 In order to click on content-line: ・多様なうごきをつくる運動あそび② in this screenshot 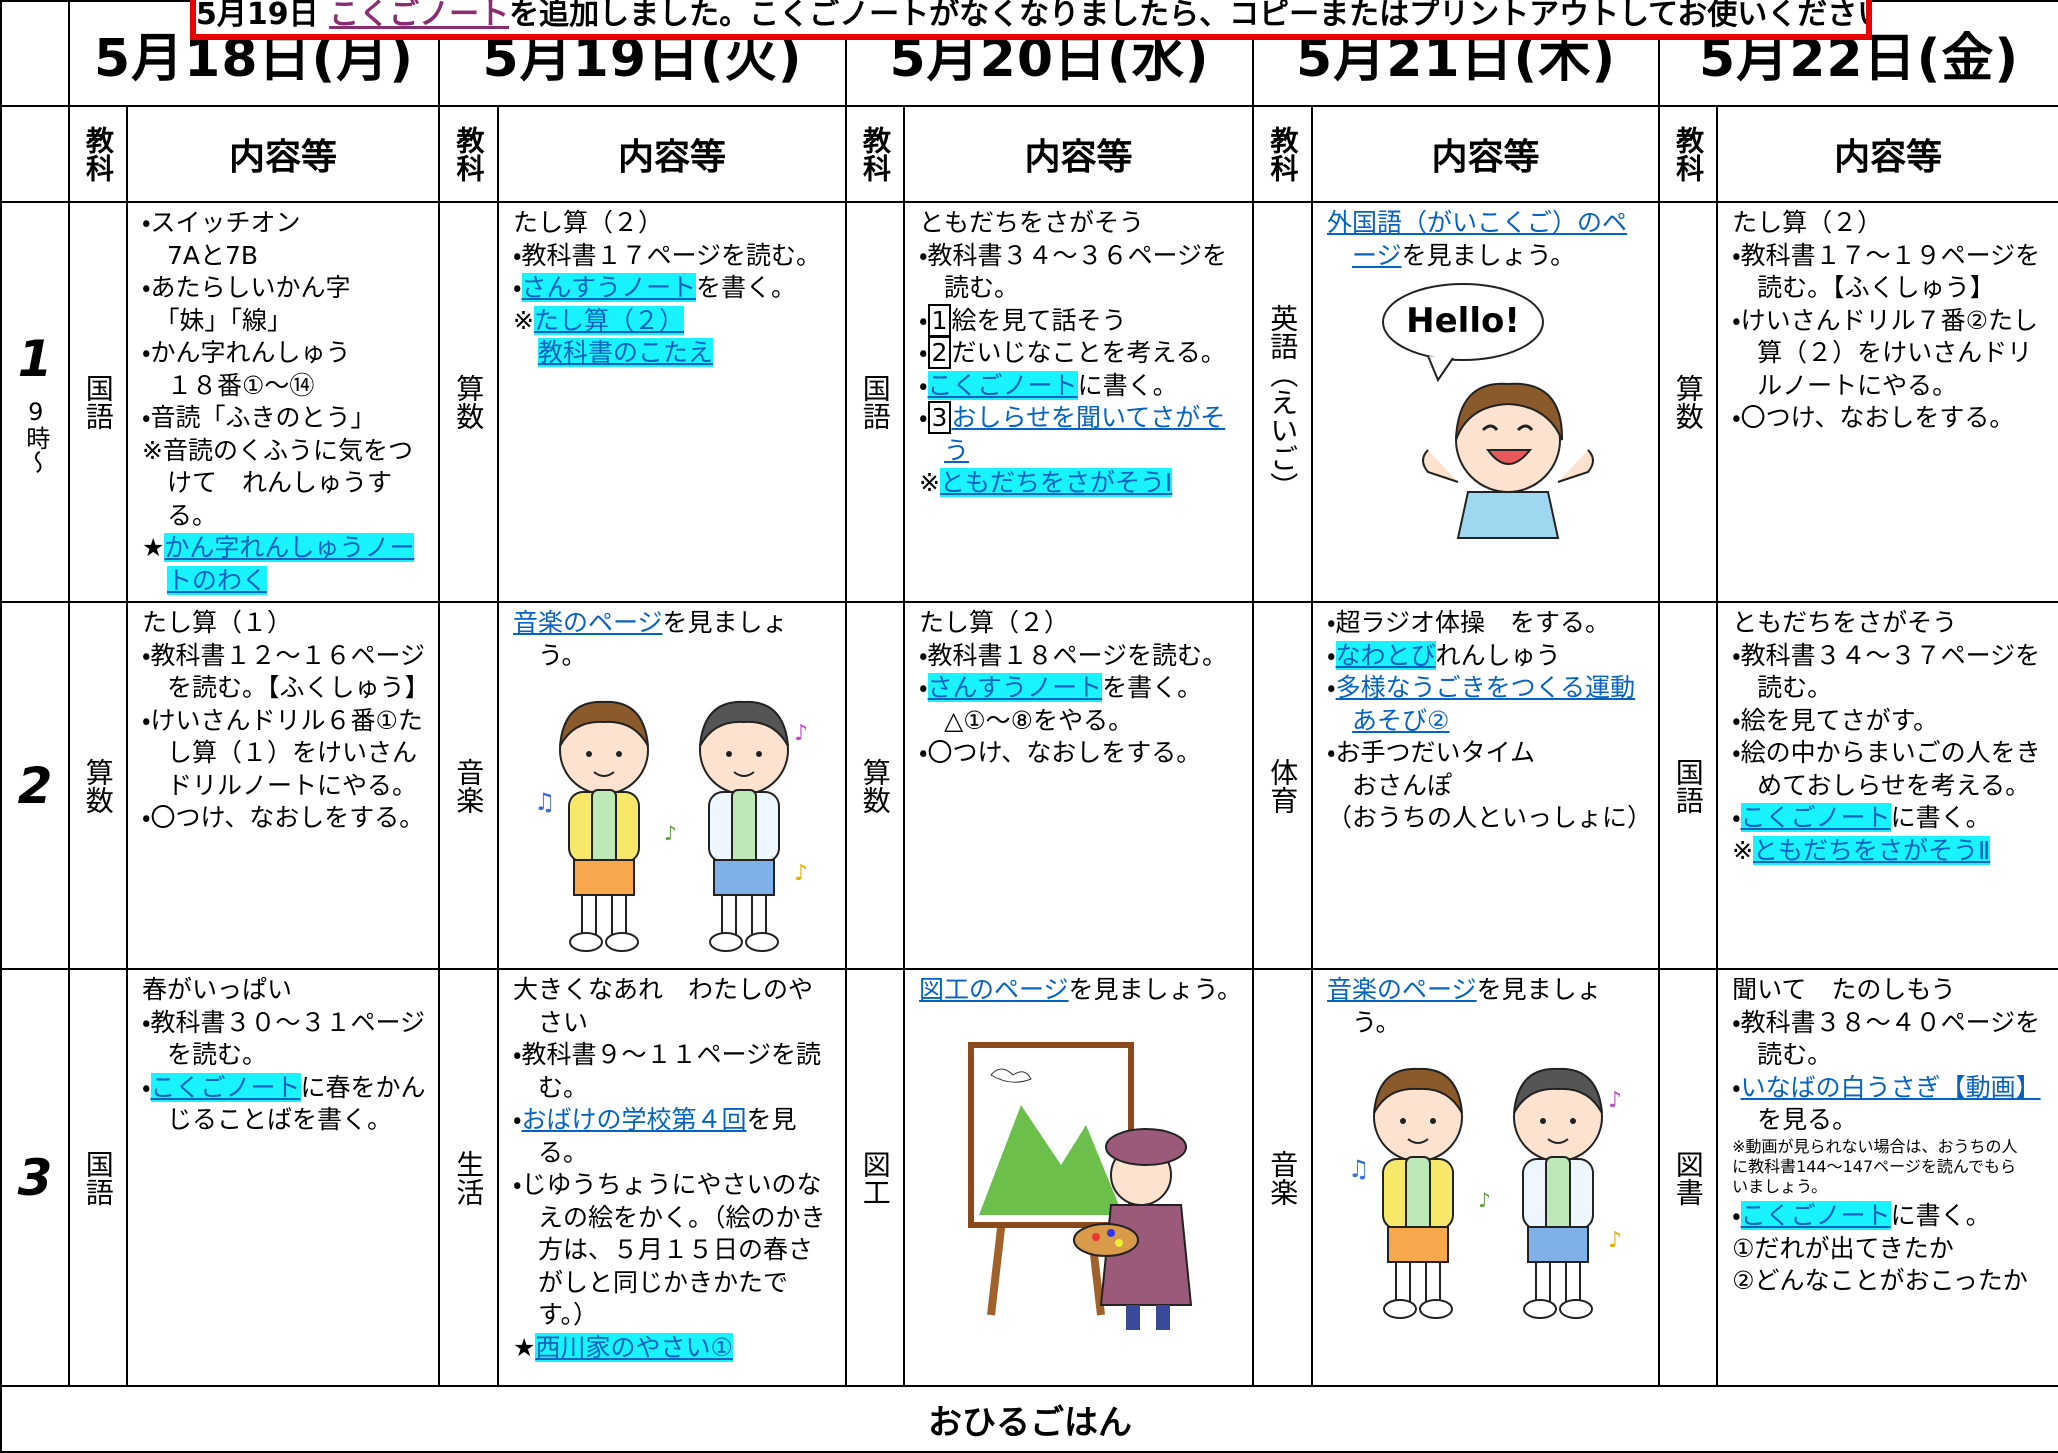, I will do `click(1487, 704)`.